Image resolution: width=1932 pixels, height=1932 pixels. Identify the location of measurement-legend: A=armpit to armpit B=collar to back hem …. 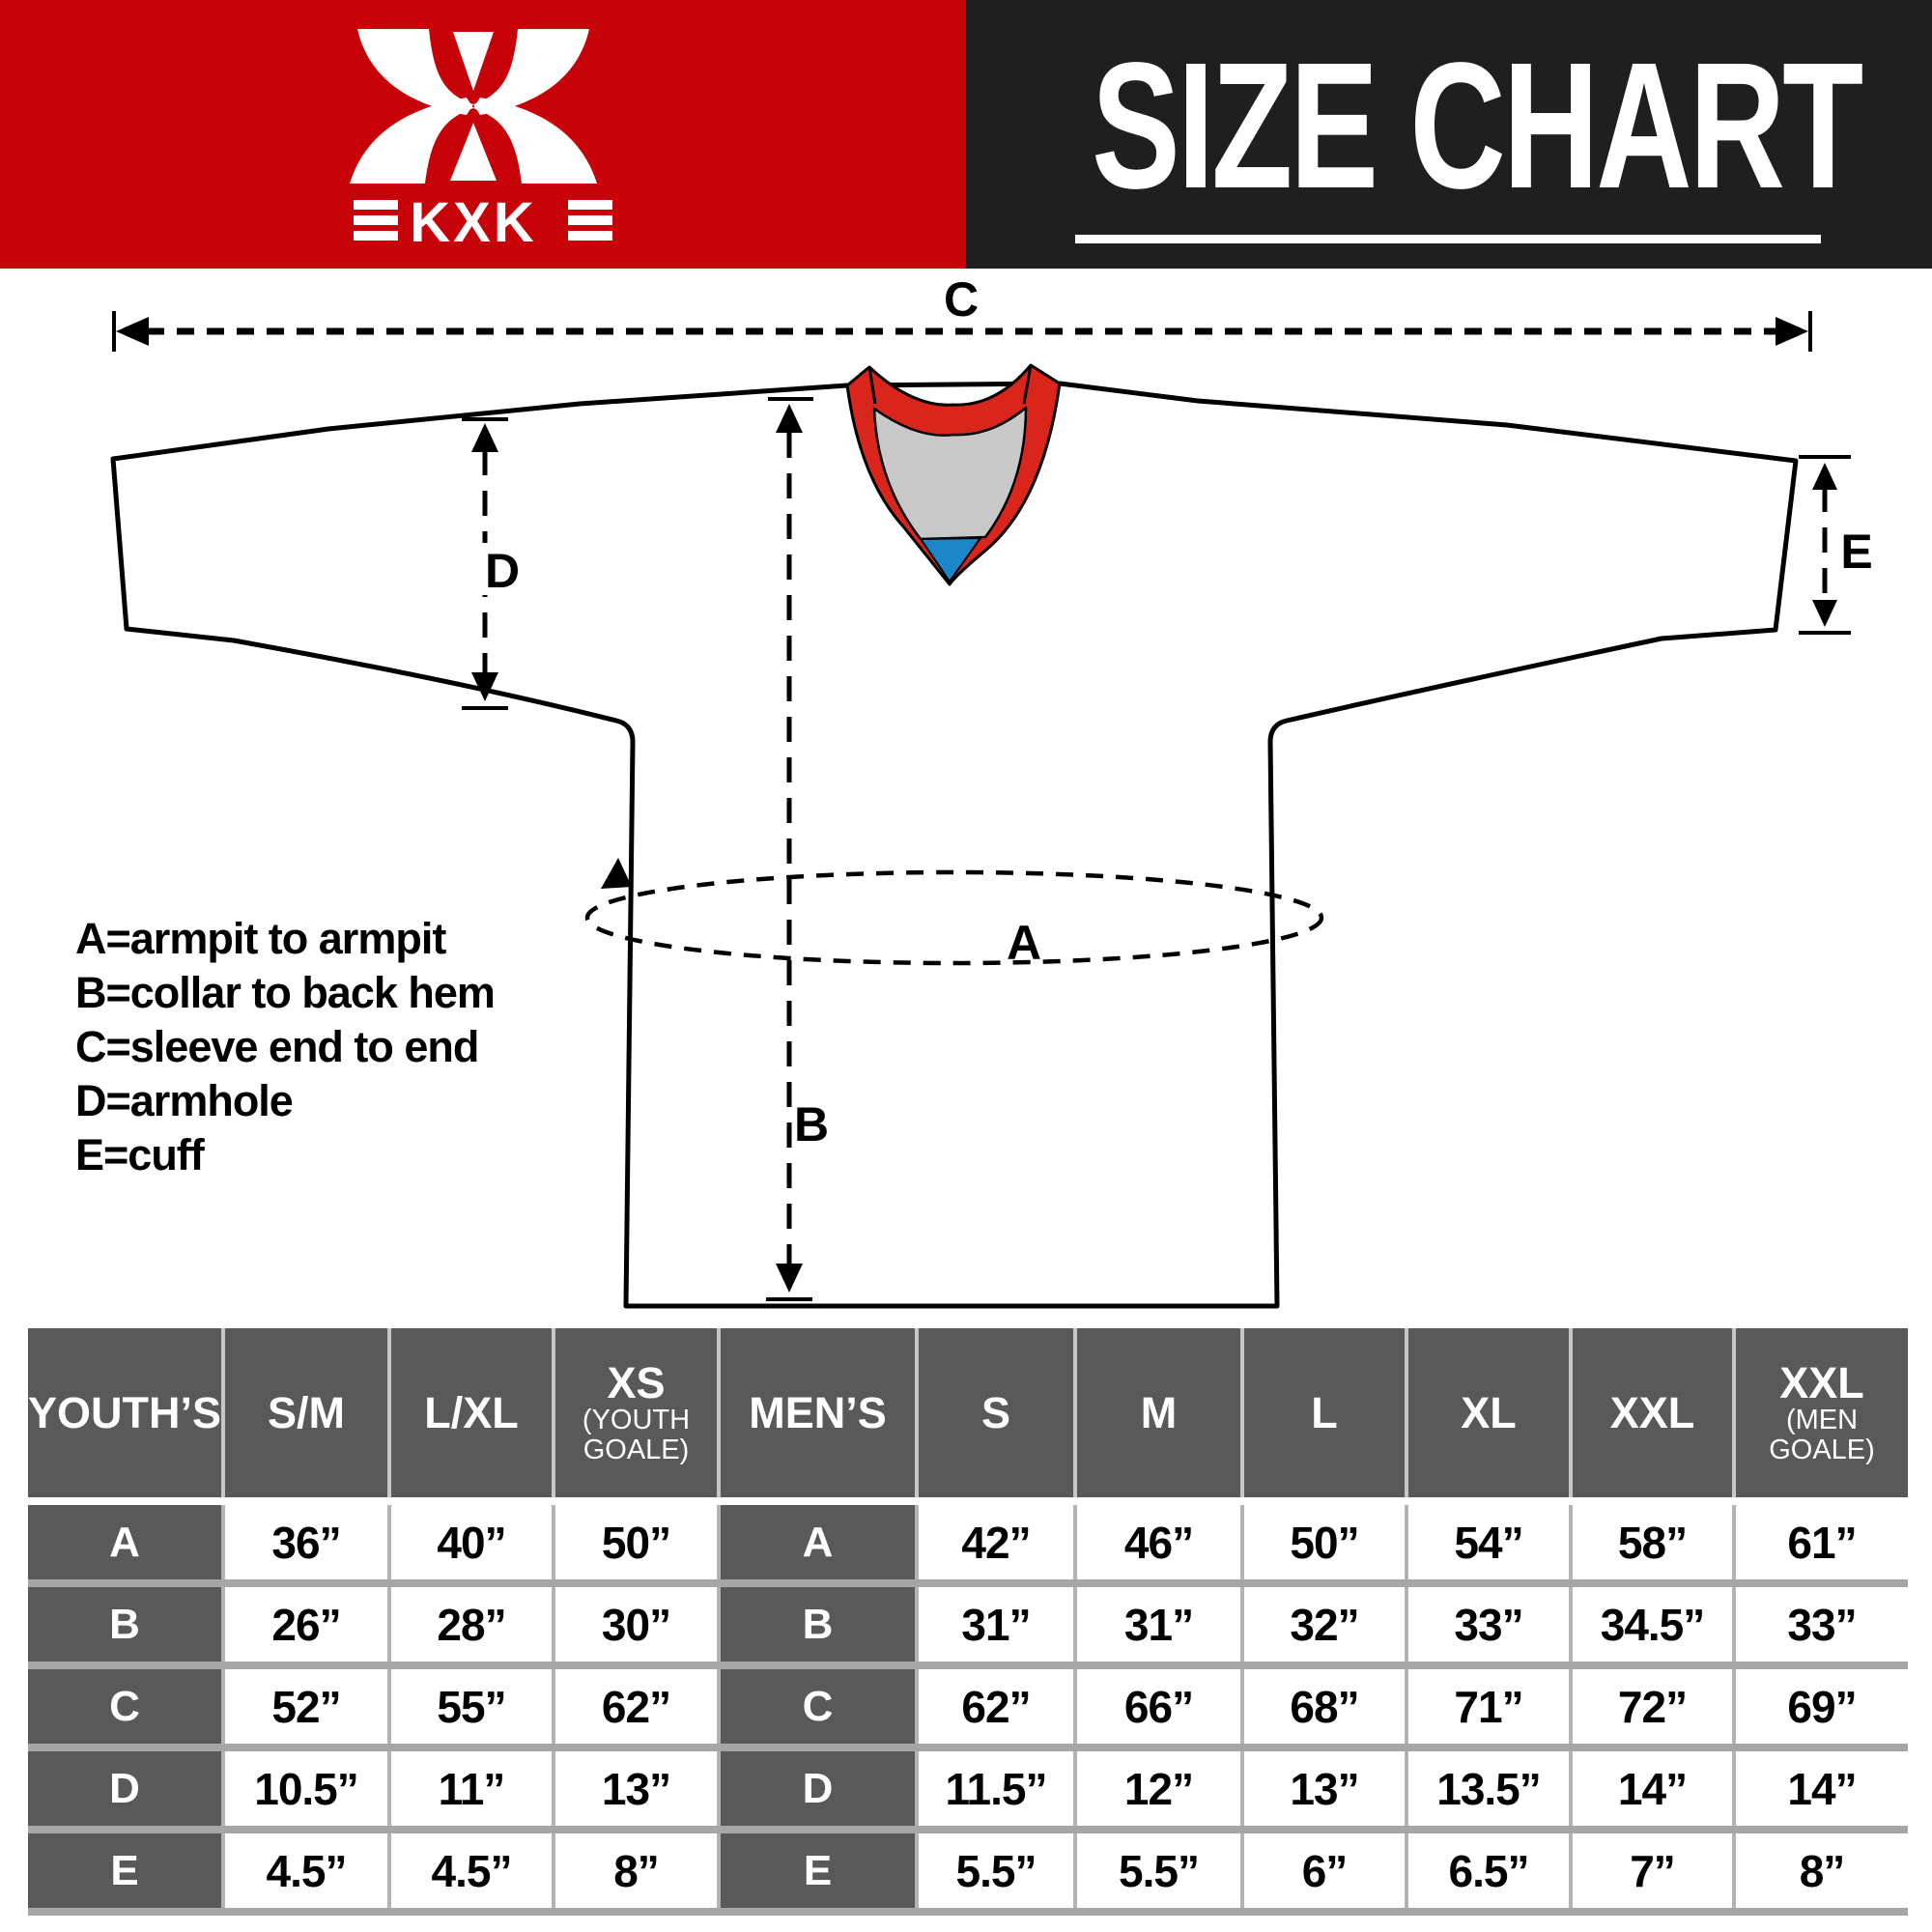
(285, 1047).